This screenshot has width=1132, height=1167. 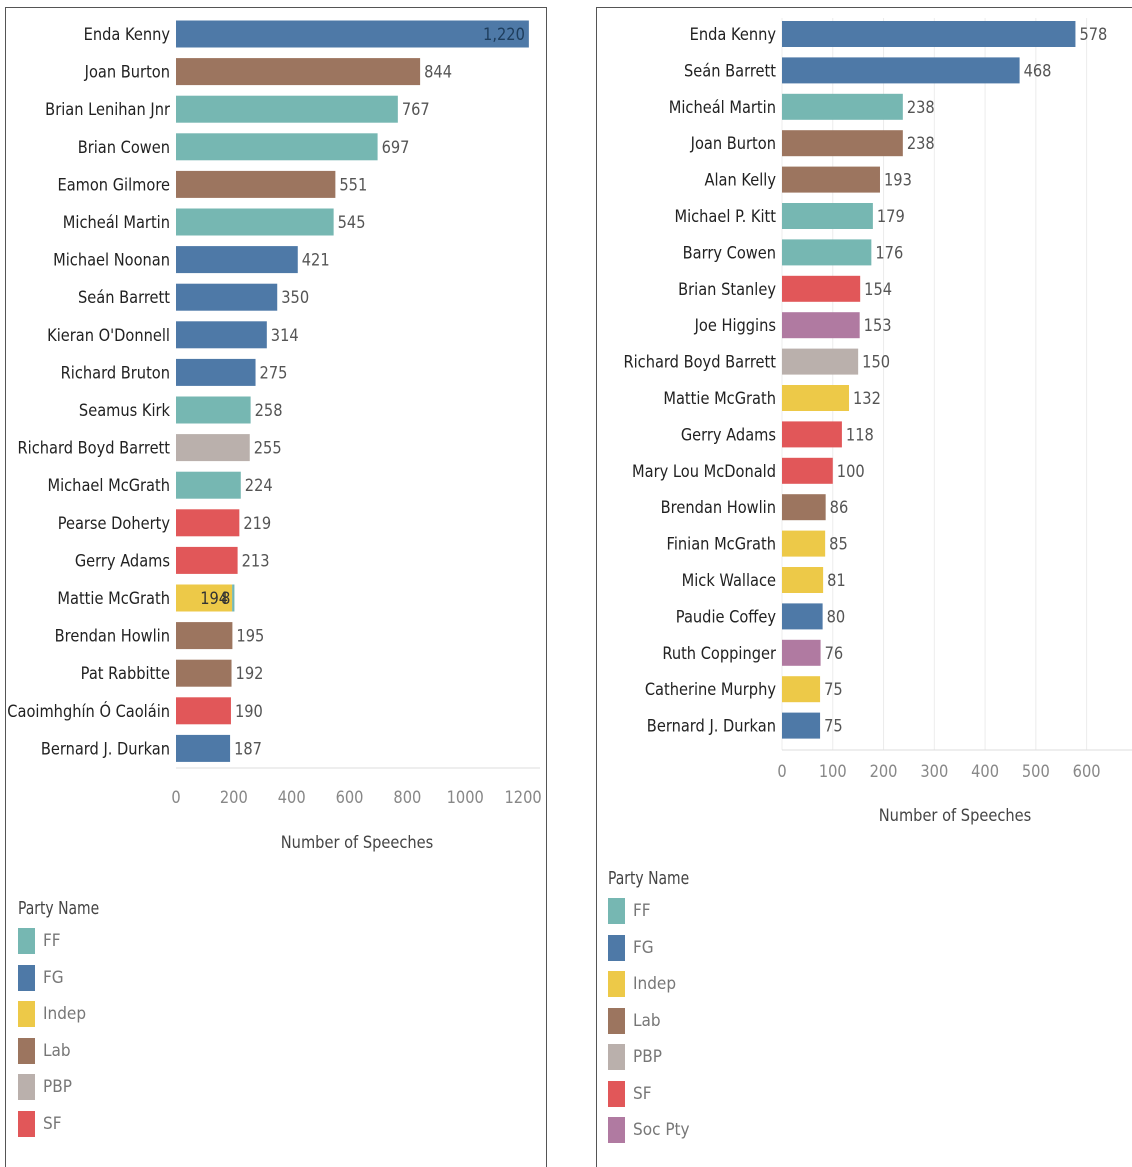 What do you see at coordinates (816, 398) in the screenshot?
I see `bar-mattie-mcgrath` at bounding box center [816, 398].